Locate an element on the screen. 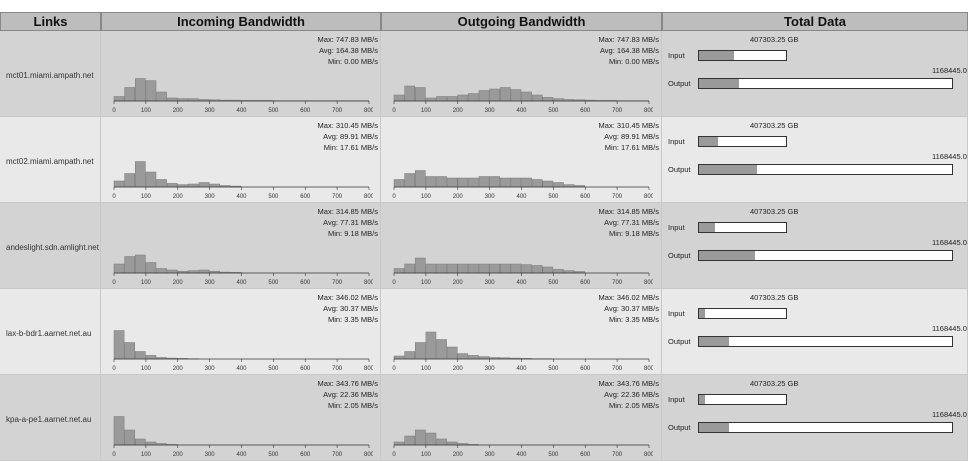  stat-avg: Avg: 22.36 MB/s is located at coordinates (348, 394).